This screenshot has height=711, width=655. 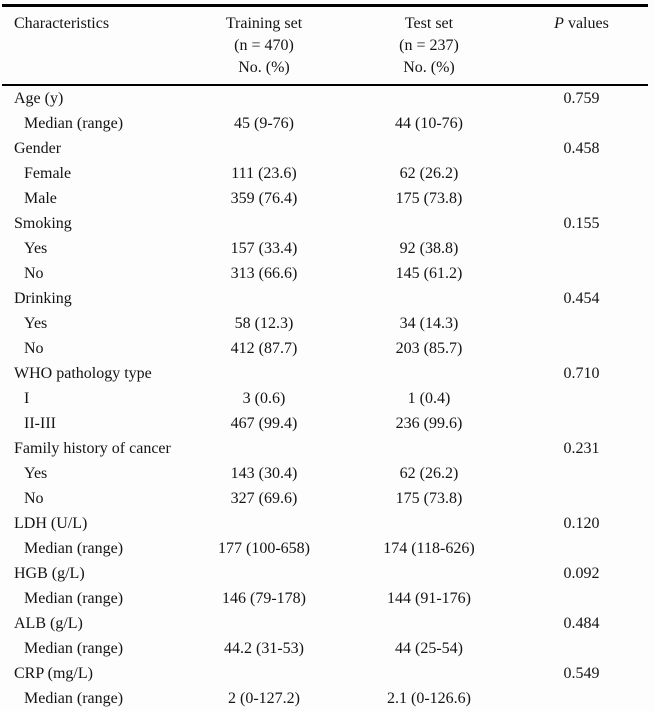 I want to click on training-set-value: 44.2 (31-53), so click(x=264, y=648).